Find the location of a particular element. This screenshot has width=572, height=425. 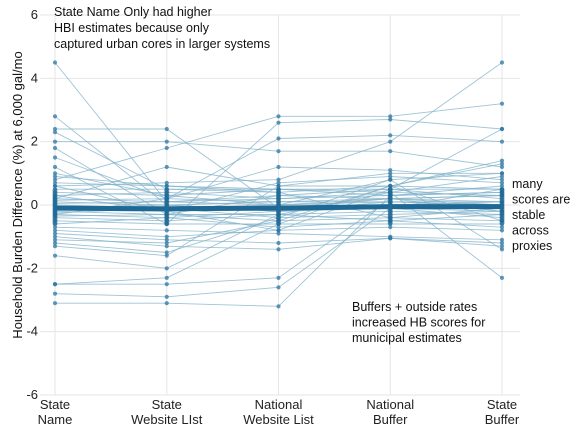

y-tick-label: 0 is located at coordinates (34, 204).